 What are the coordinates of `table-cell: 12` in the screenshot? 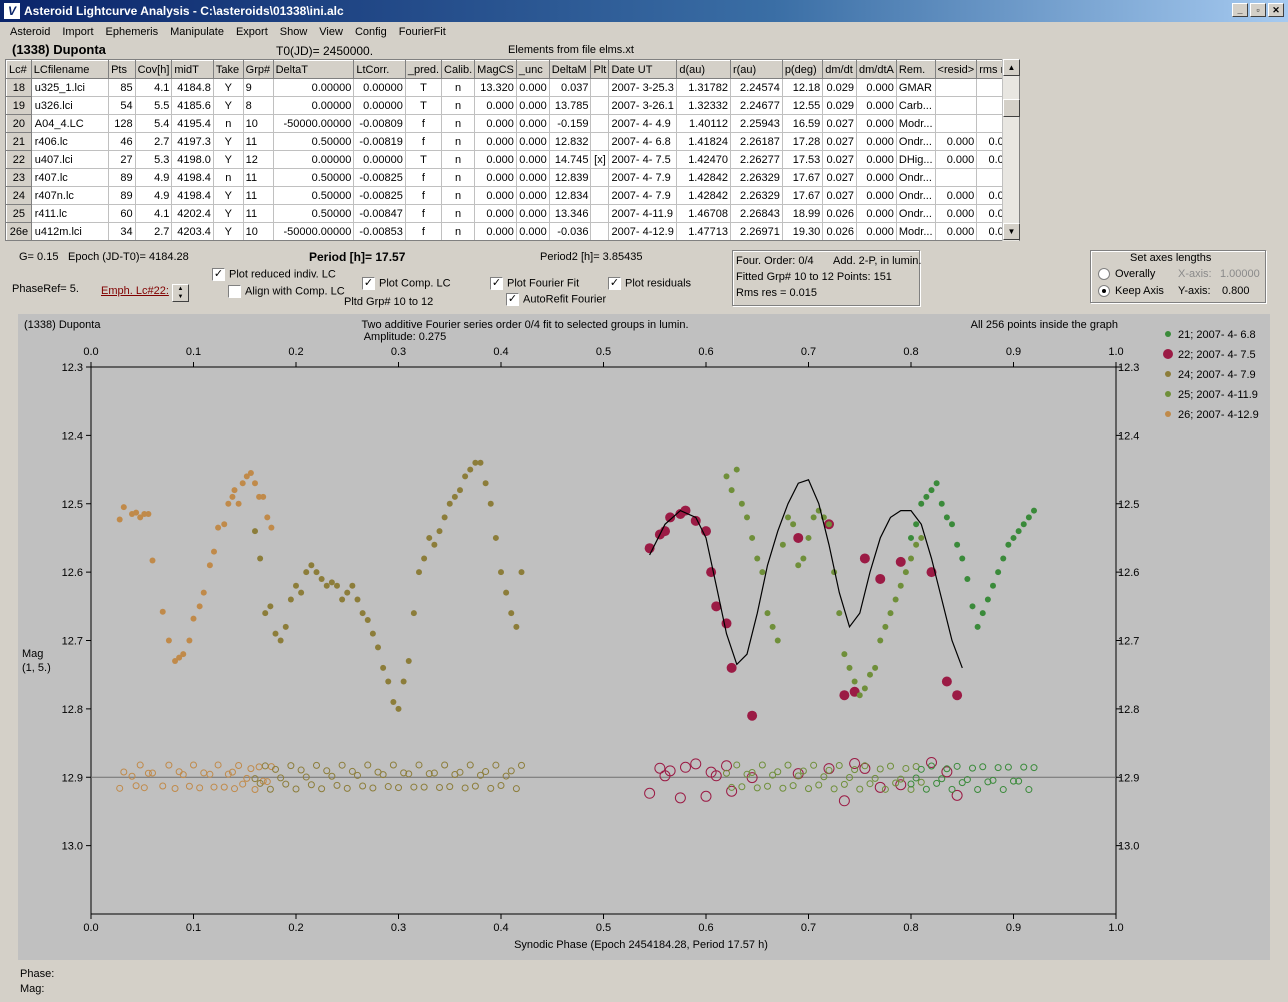 It's located at (258, 159).